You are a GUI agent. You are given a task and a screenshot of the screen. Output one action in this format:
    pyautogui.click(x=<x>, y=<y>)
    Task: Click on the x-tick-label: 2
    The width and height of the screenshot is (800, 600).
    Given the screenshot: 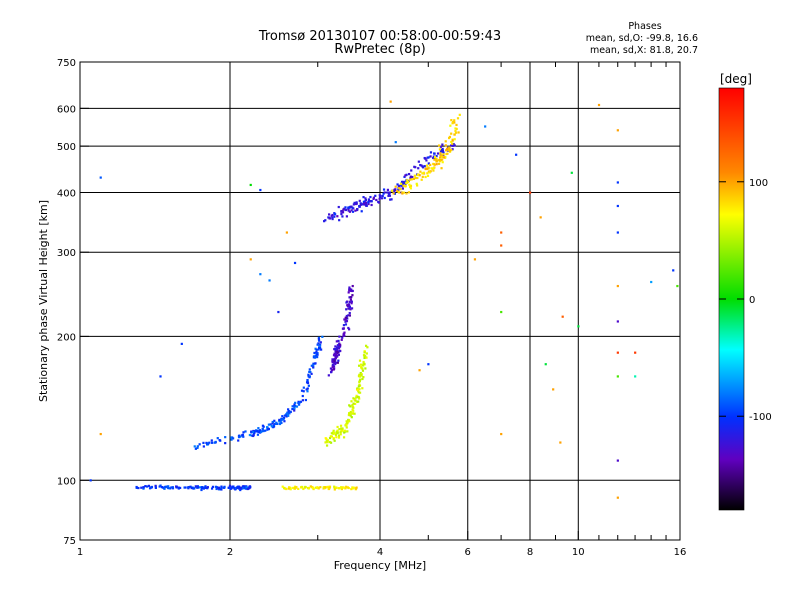 What is the action you would take?
    pyautogui.click(x=230, y=552)
    